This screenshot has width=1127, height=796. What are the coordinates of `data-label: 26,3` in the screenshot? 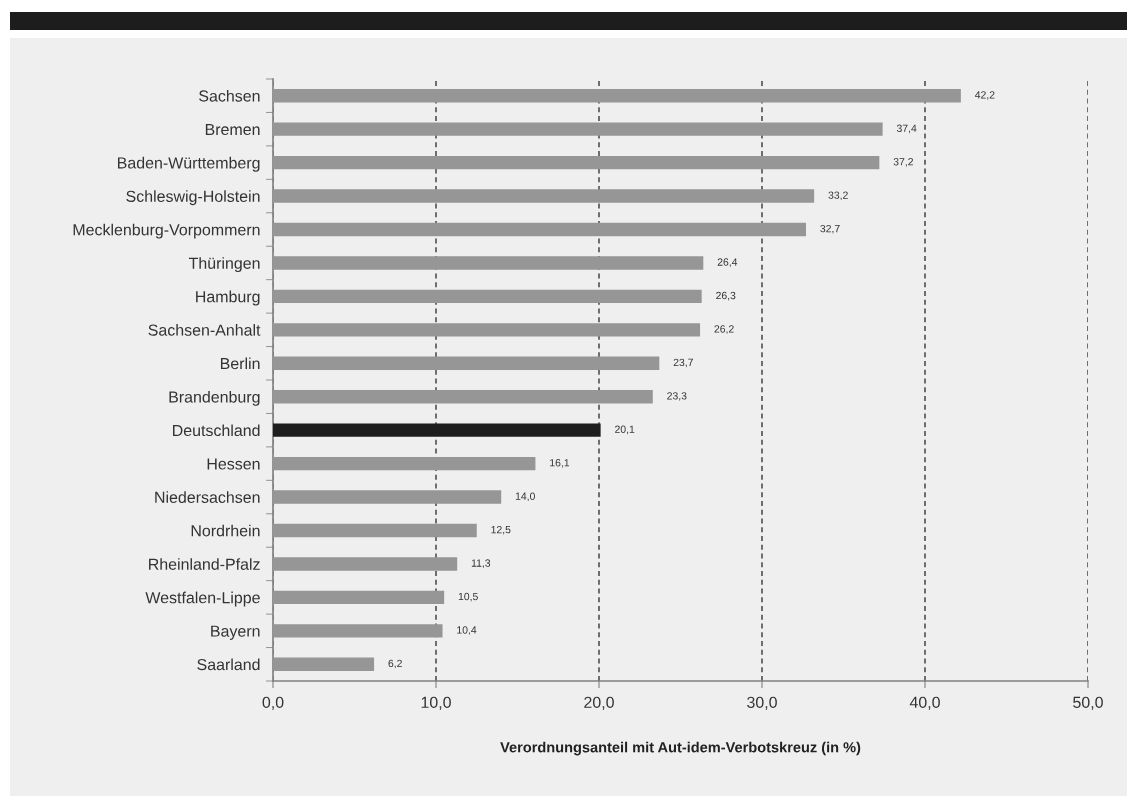 It's located at (726, 296).